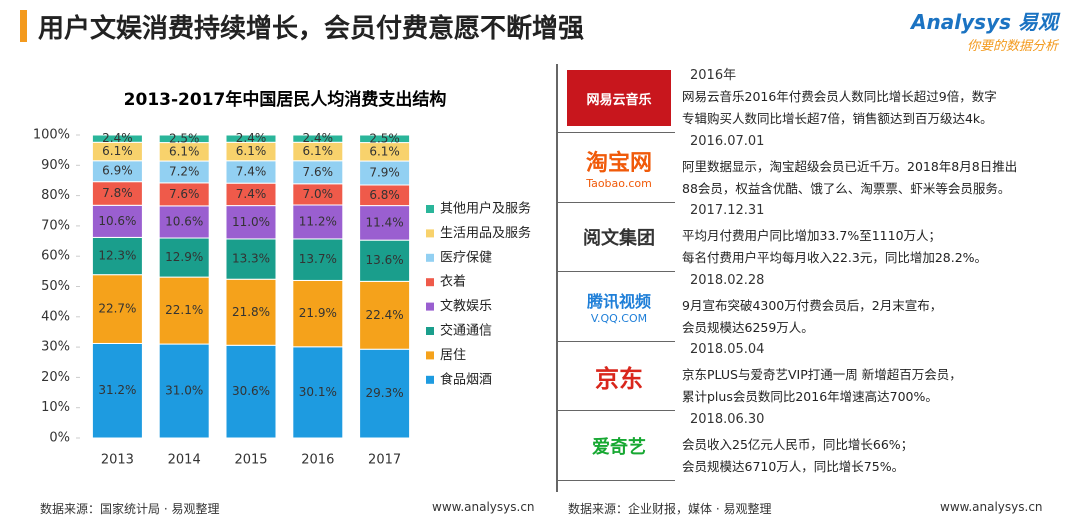 The image size is (1080, 523). I want to click on legend-label: 居住, so click(453, 355).